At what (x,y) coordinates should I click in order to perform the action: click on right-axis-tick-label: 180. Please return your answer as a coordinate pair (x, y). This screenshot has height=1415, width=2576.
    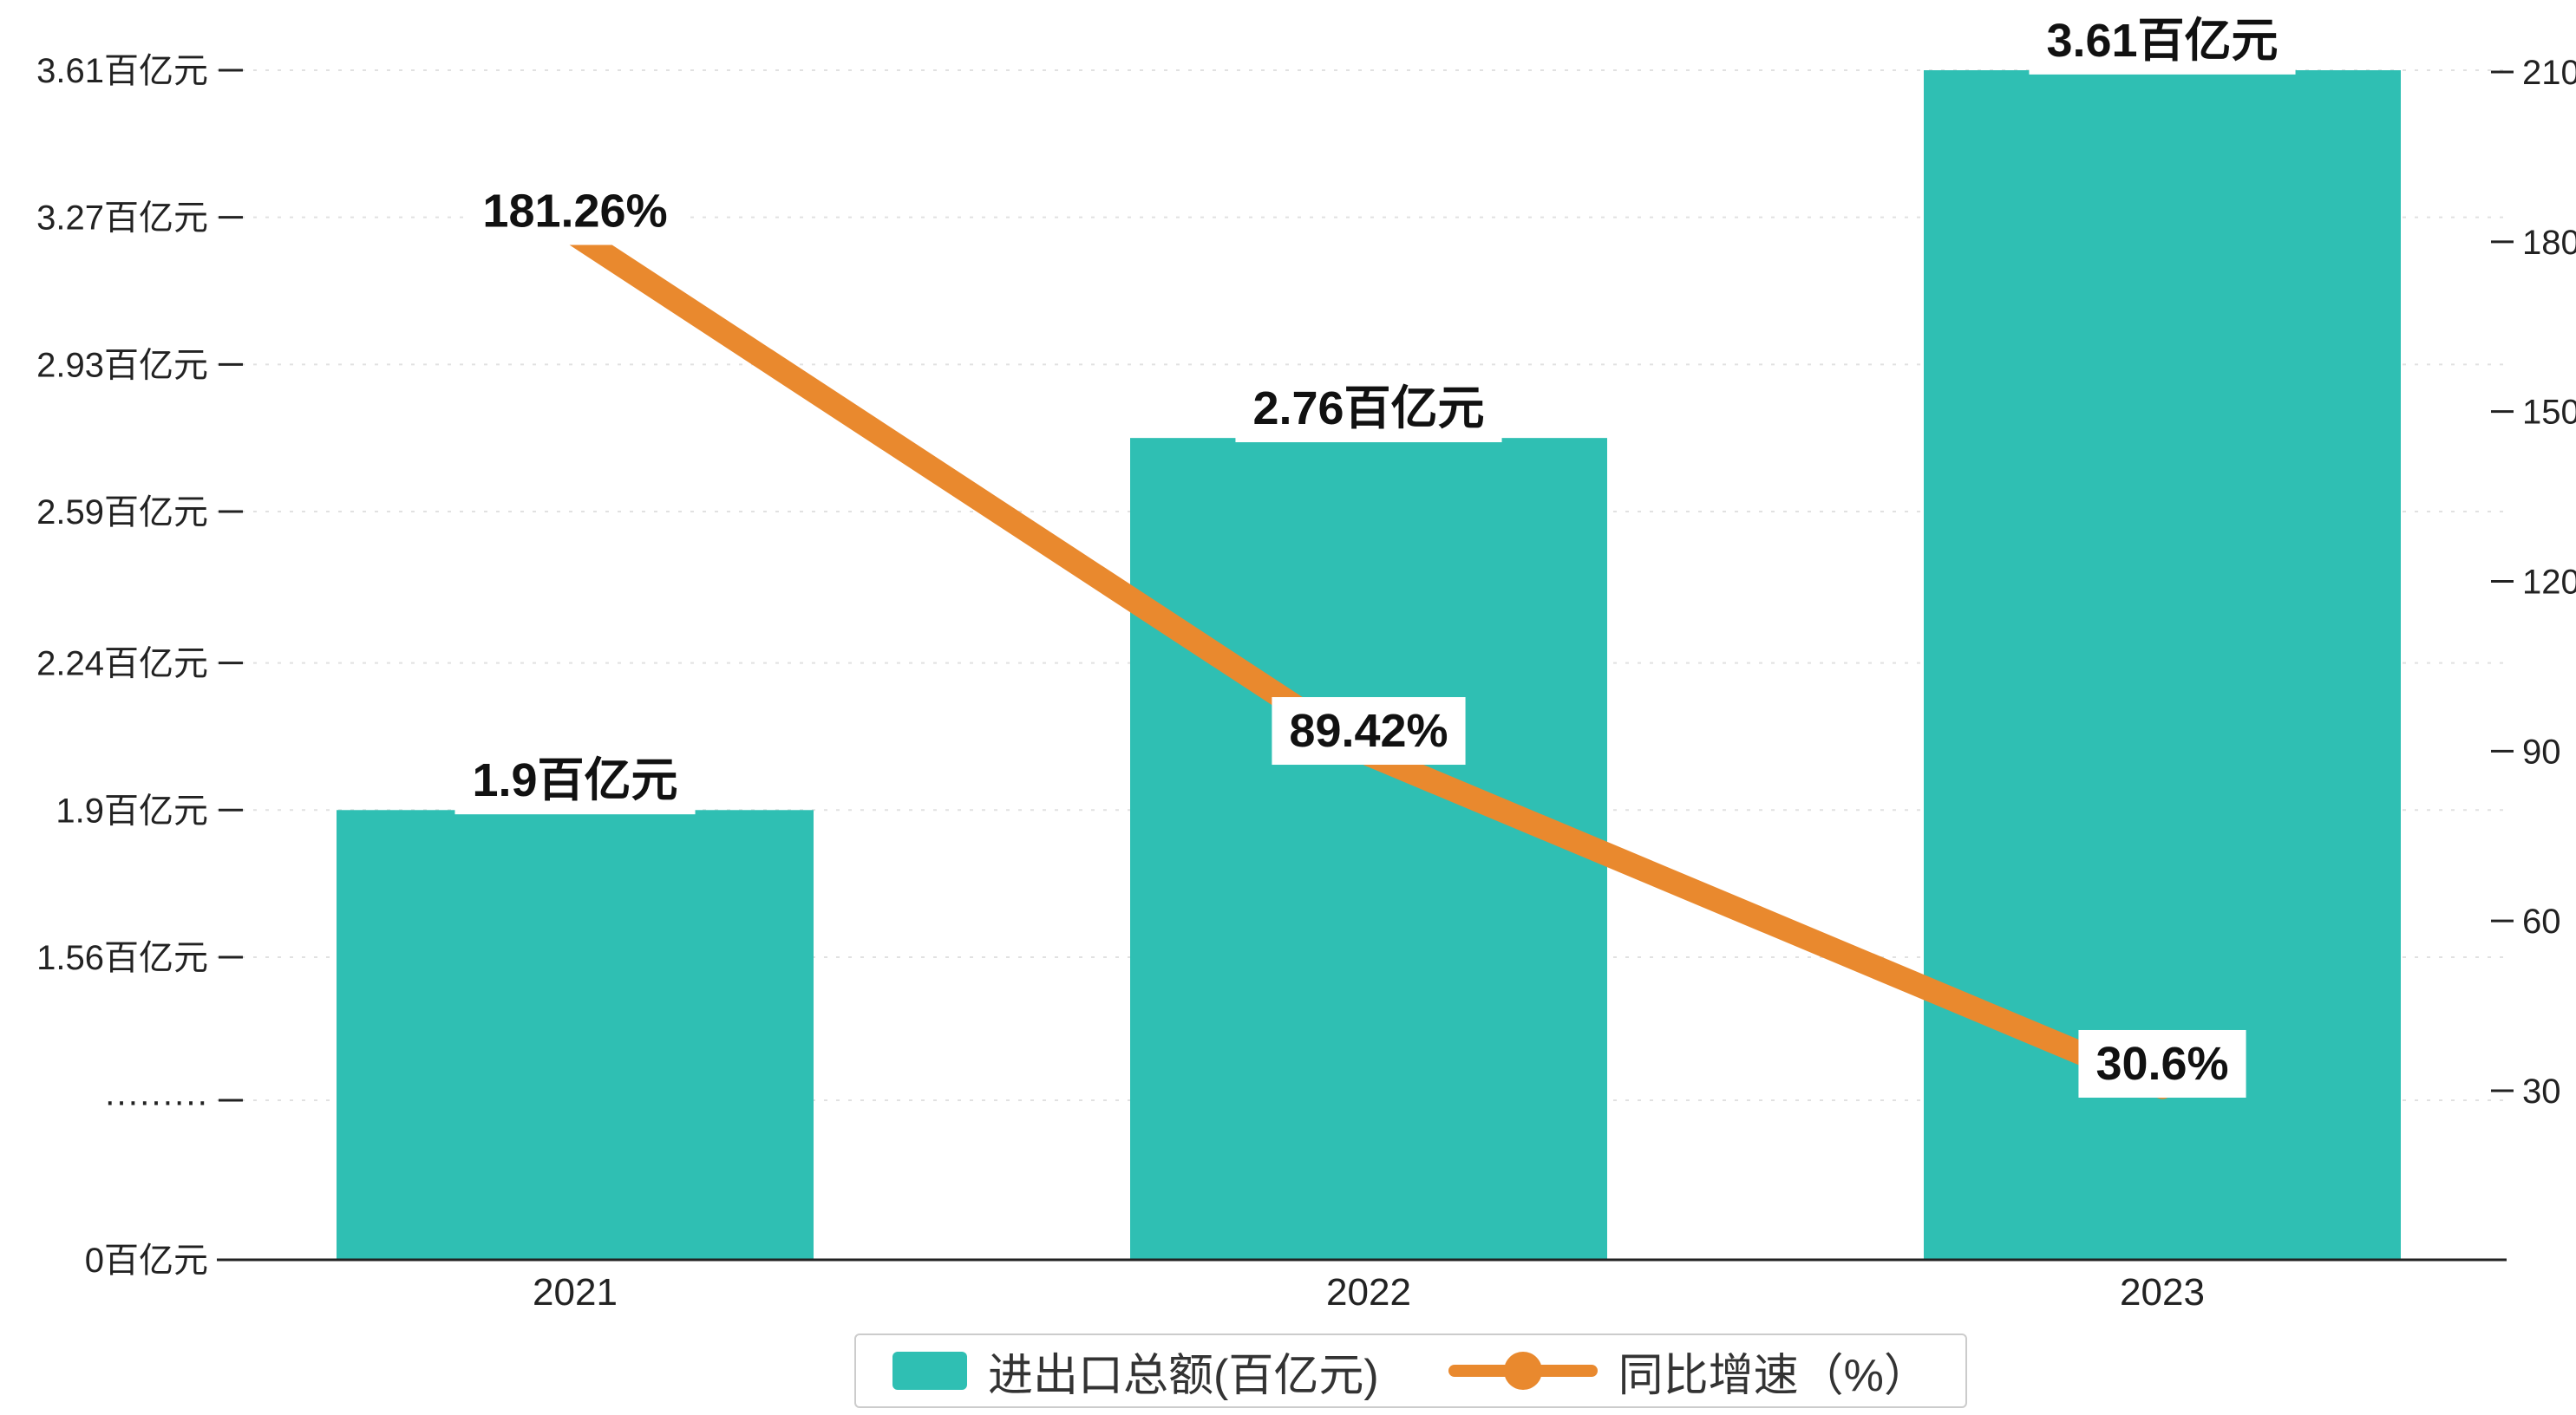
    Looking at the image, I should click on (2549, 243).